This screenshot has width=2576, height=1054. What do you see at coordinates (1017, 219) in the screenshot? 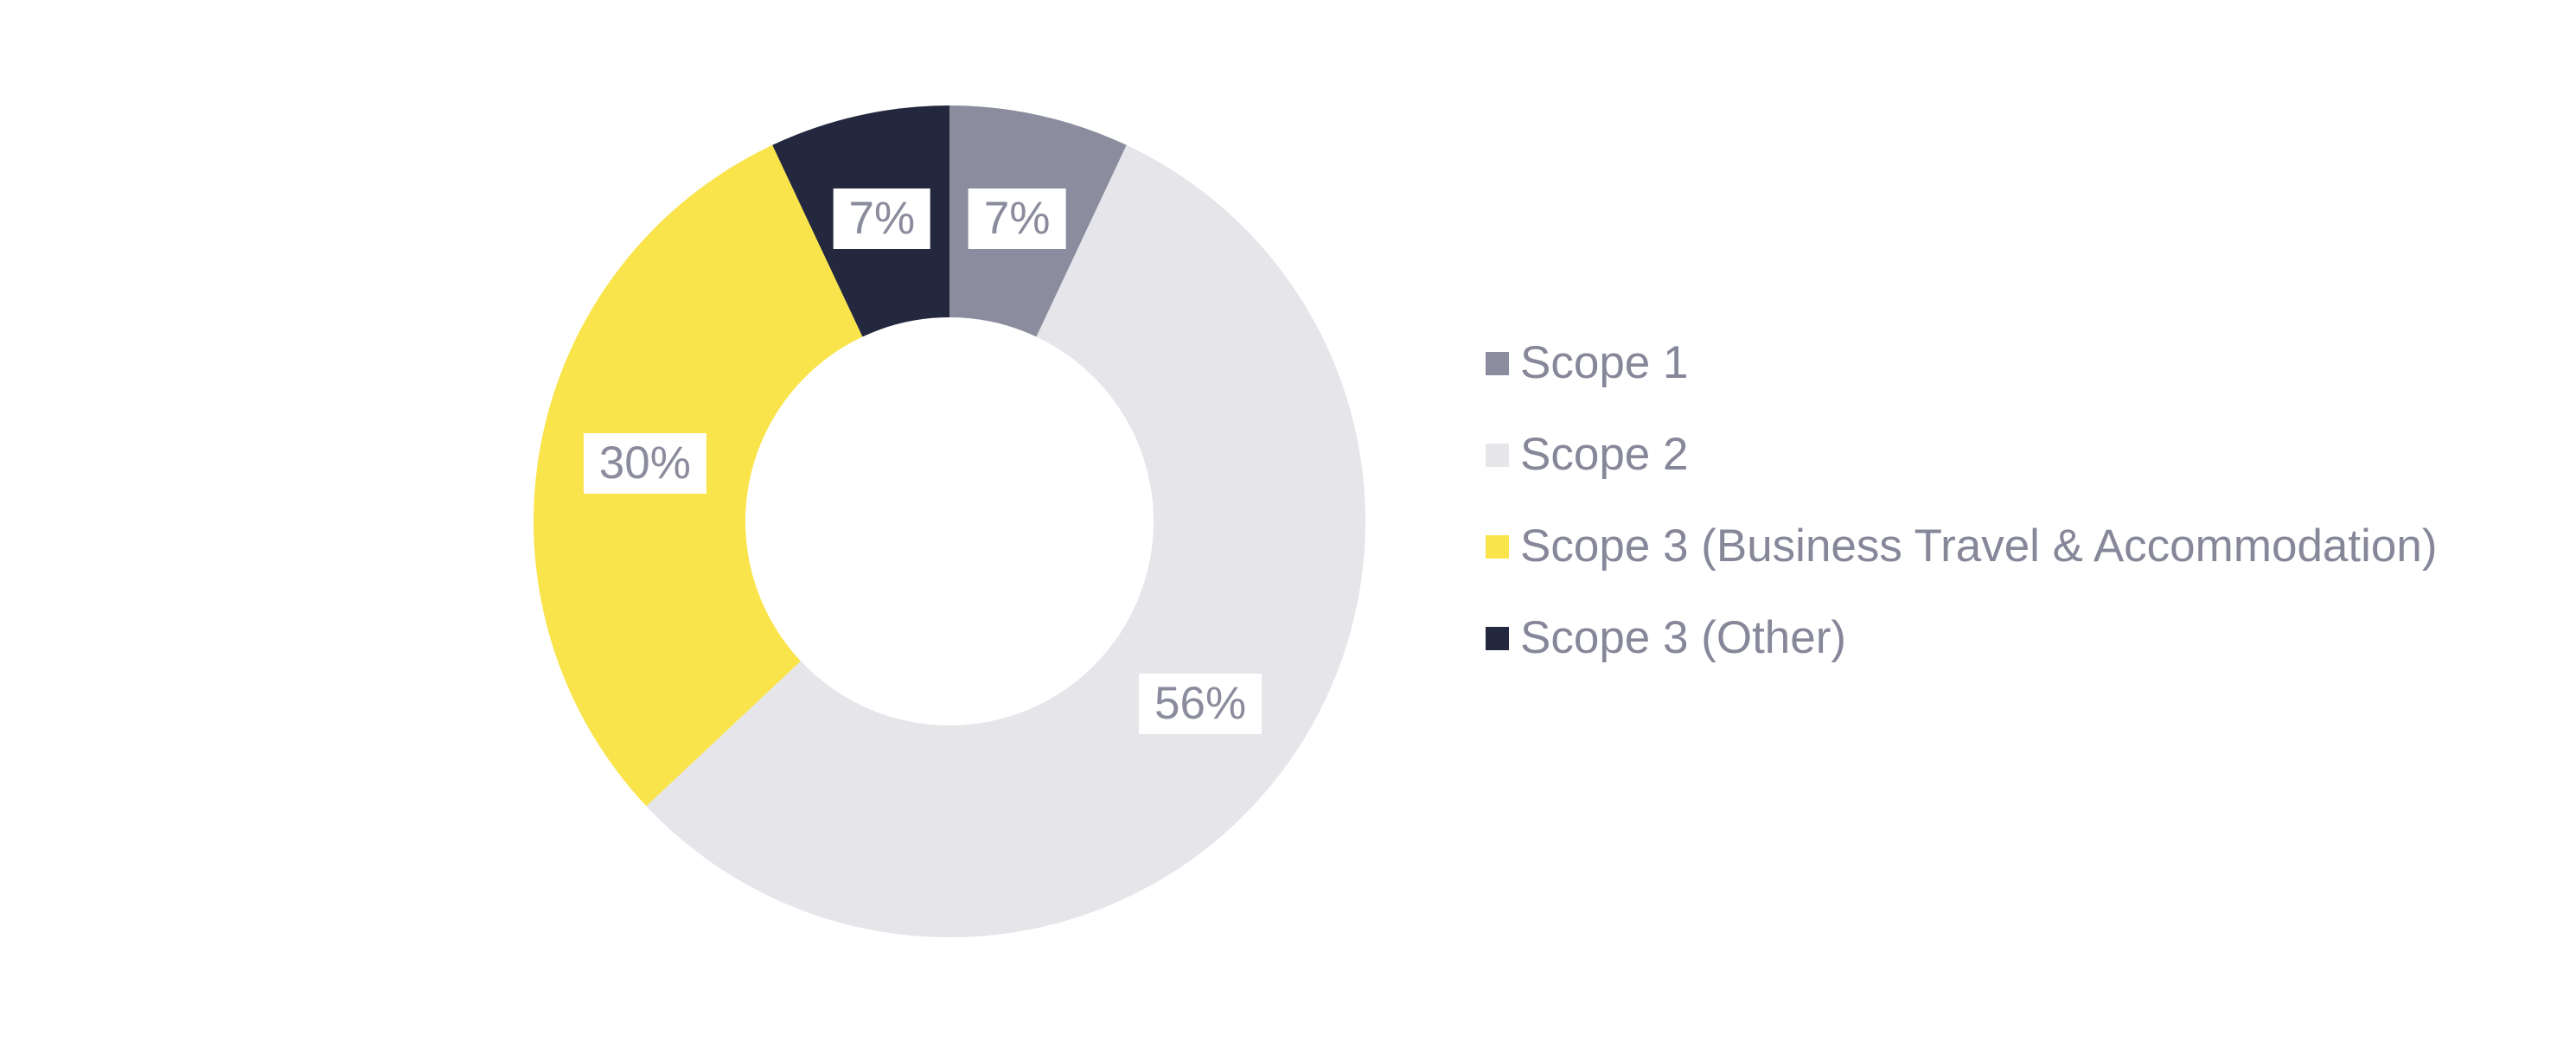
I see `slice-label-scope-1: 7%` at bounding box center [1017, 219].